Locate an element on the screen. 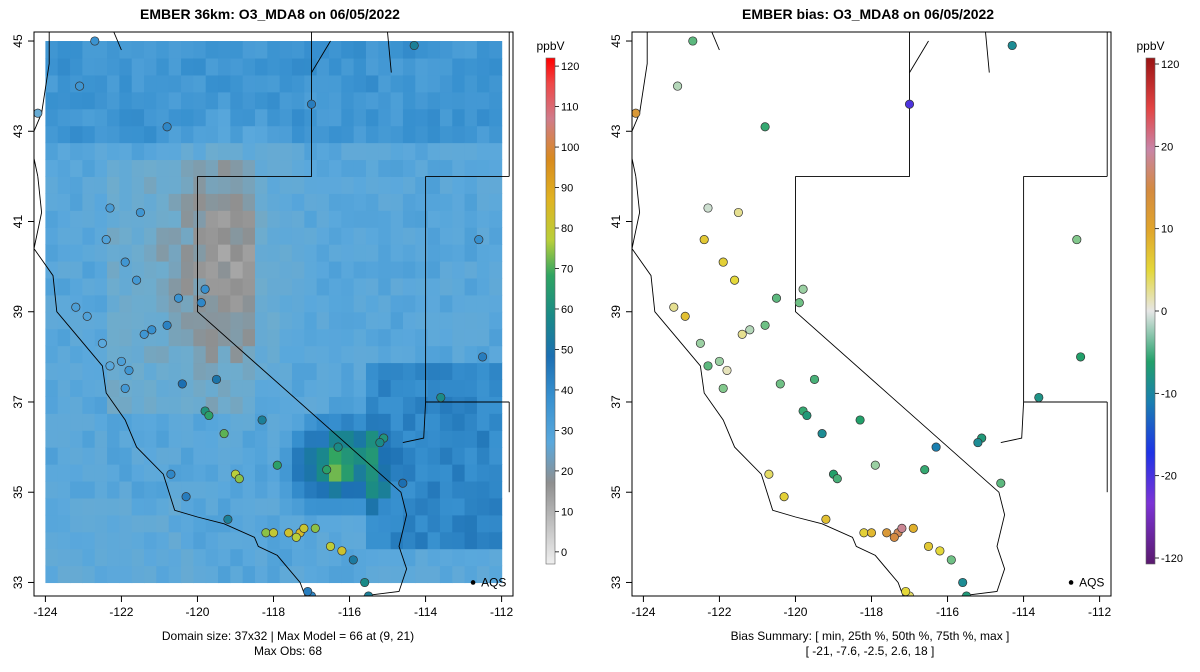  left-colorbar-tick-label: 60 is located at coordinates (567, 310).